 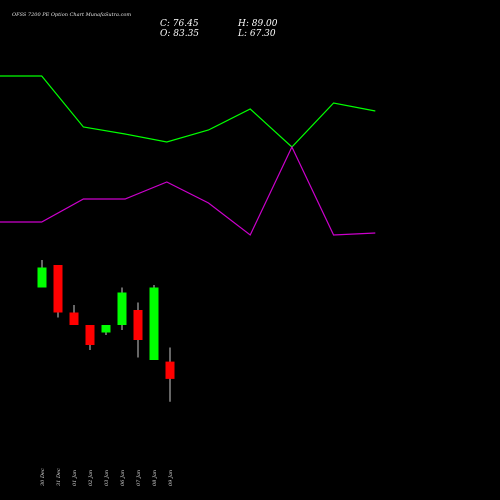 I want to click on x-tick-label: 01 Jan, so click(x=75, y=478).